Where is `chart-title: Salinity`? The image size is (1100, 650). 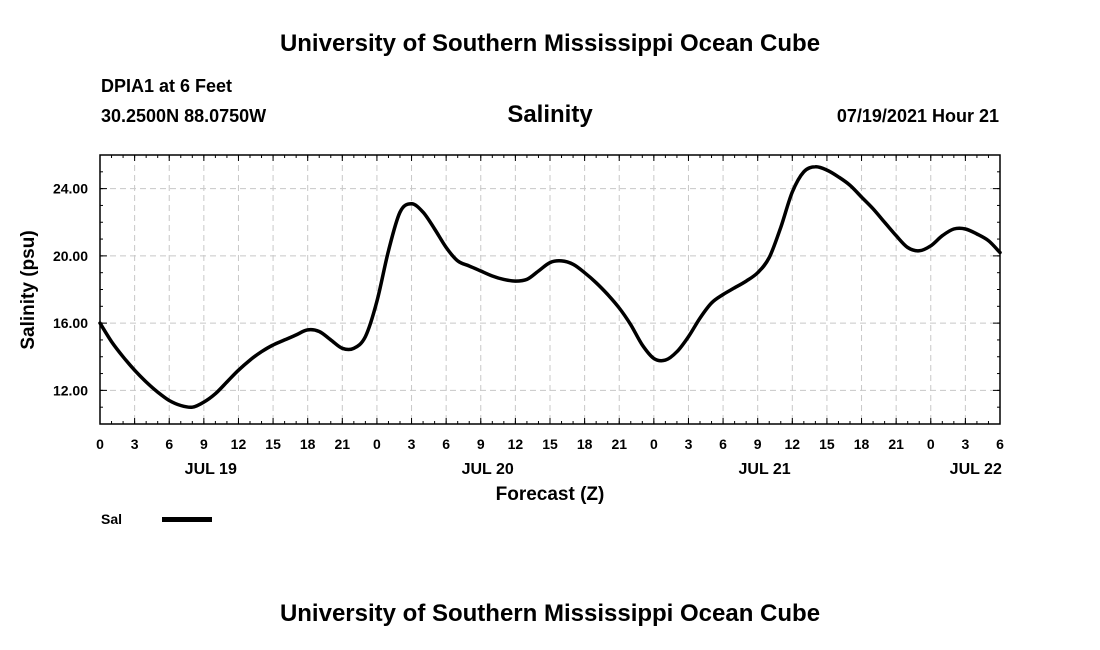
chart-title: Salinity is located at coordinates (550, 114).